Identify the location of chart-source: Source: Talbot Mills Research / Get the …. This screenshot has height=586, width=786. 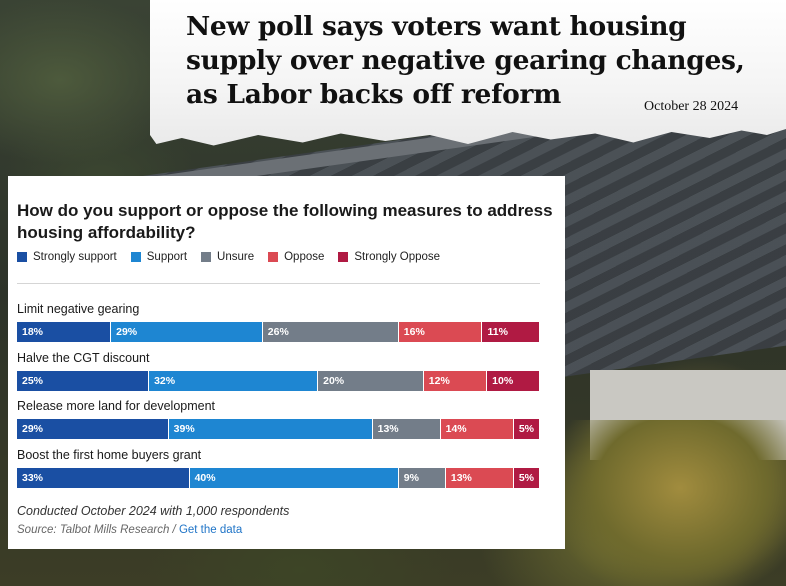
(129, 530).